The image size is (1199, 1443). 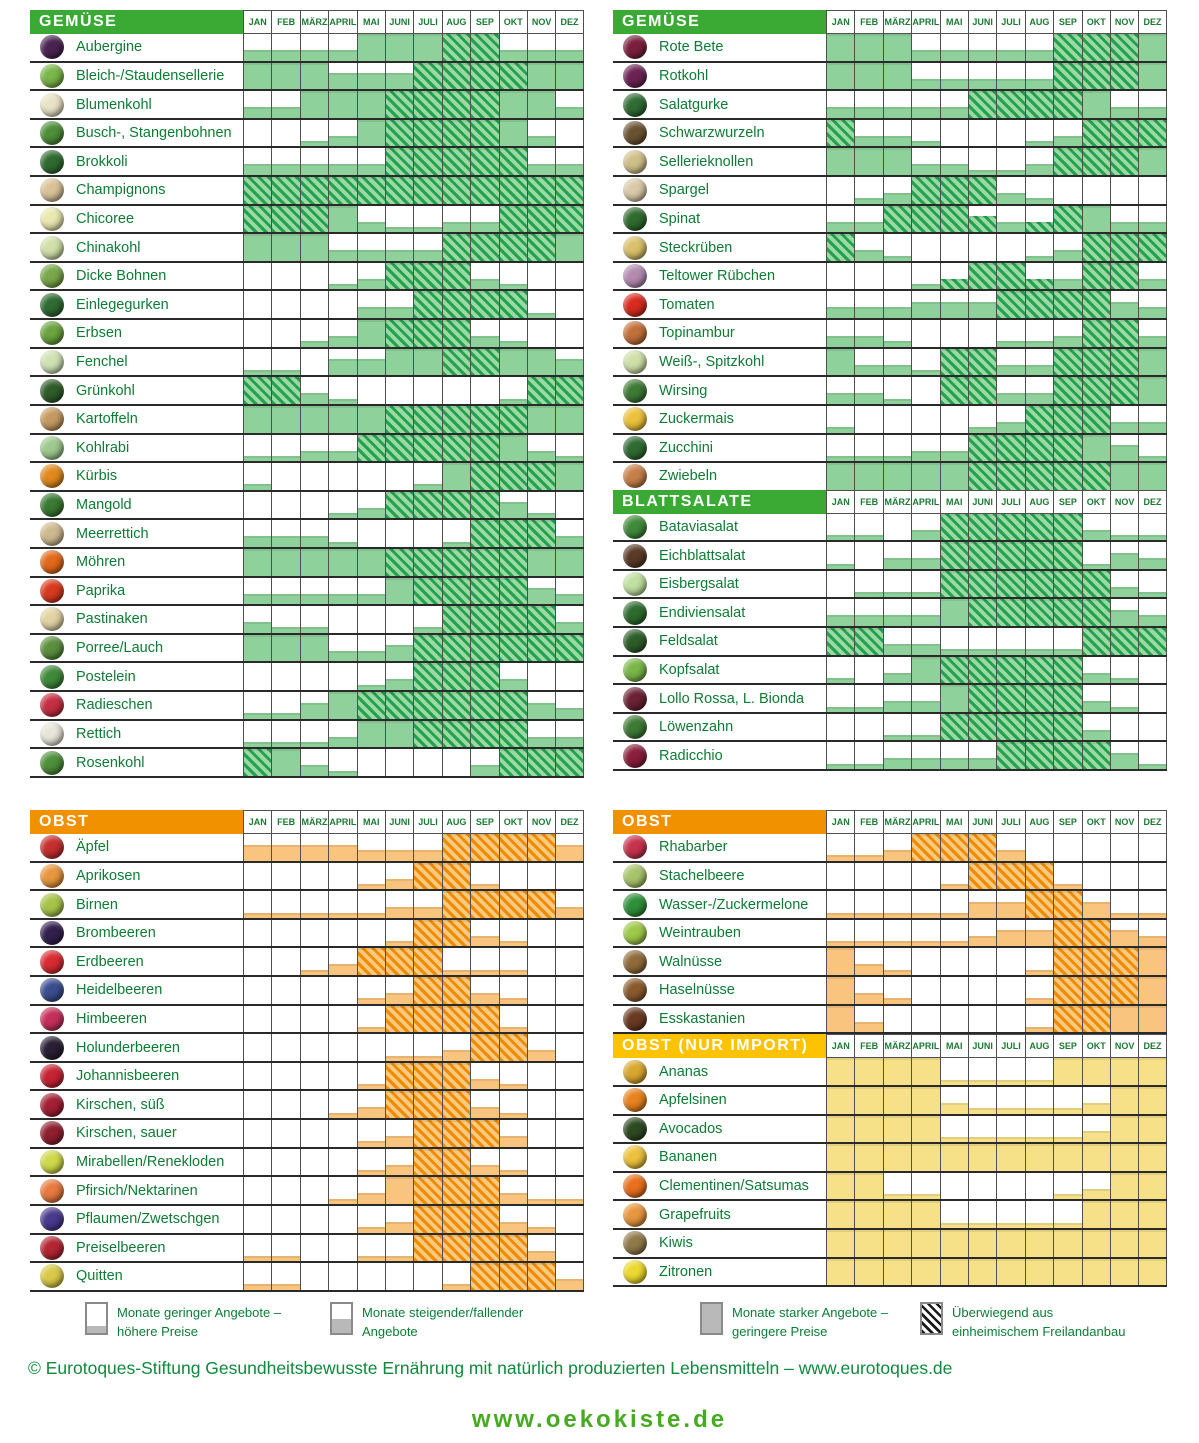 I want to click on produce-name: Postelein, so click(x=106, y=676).